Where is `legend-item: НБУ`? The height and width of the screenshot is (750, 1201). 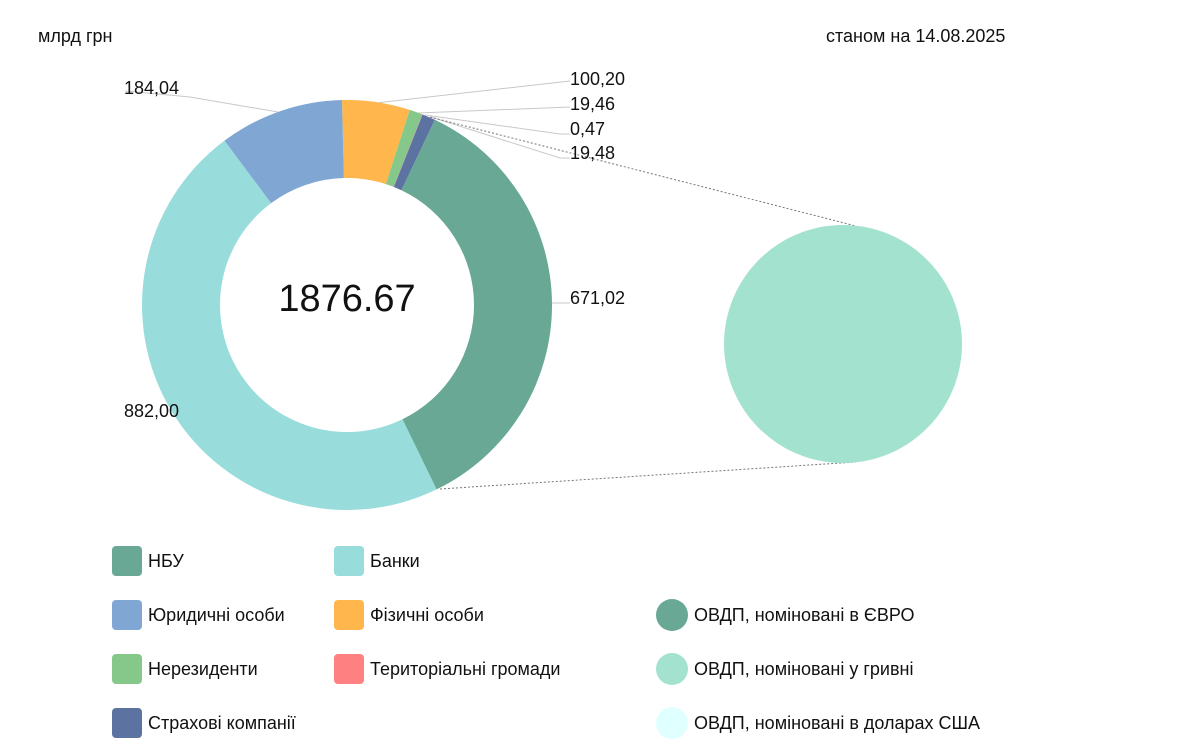 legend-item: НБУ is located at coordinates (148, 561).